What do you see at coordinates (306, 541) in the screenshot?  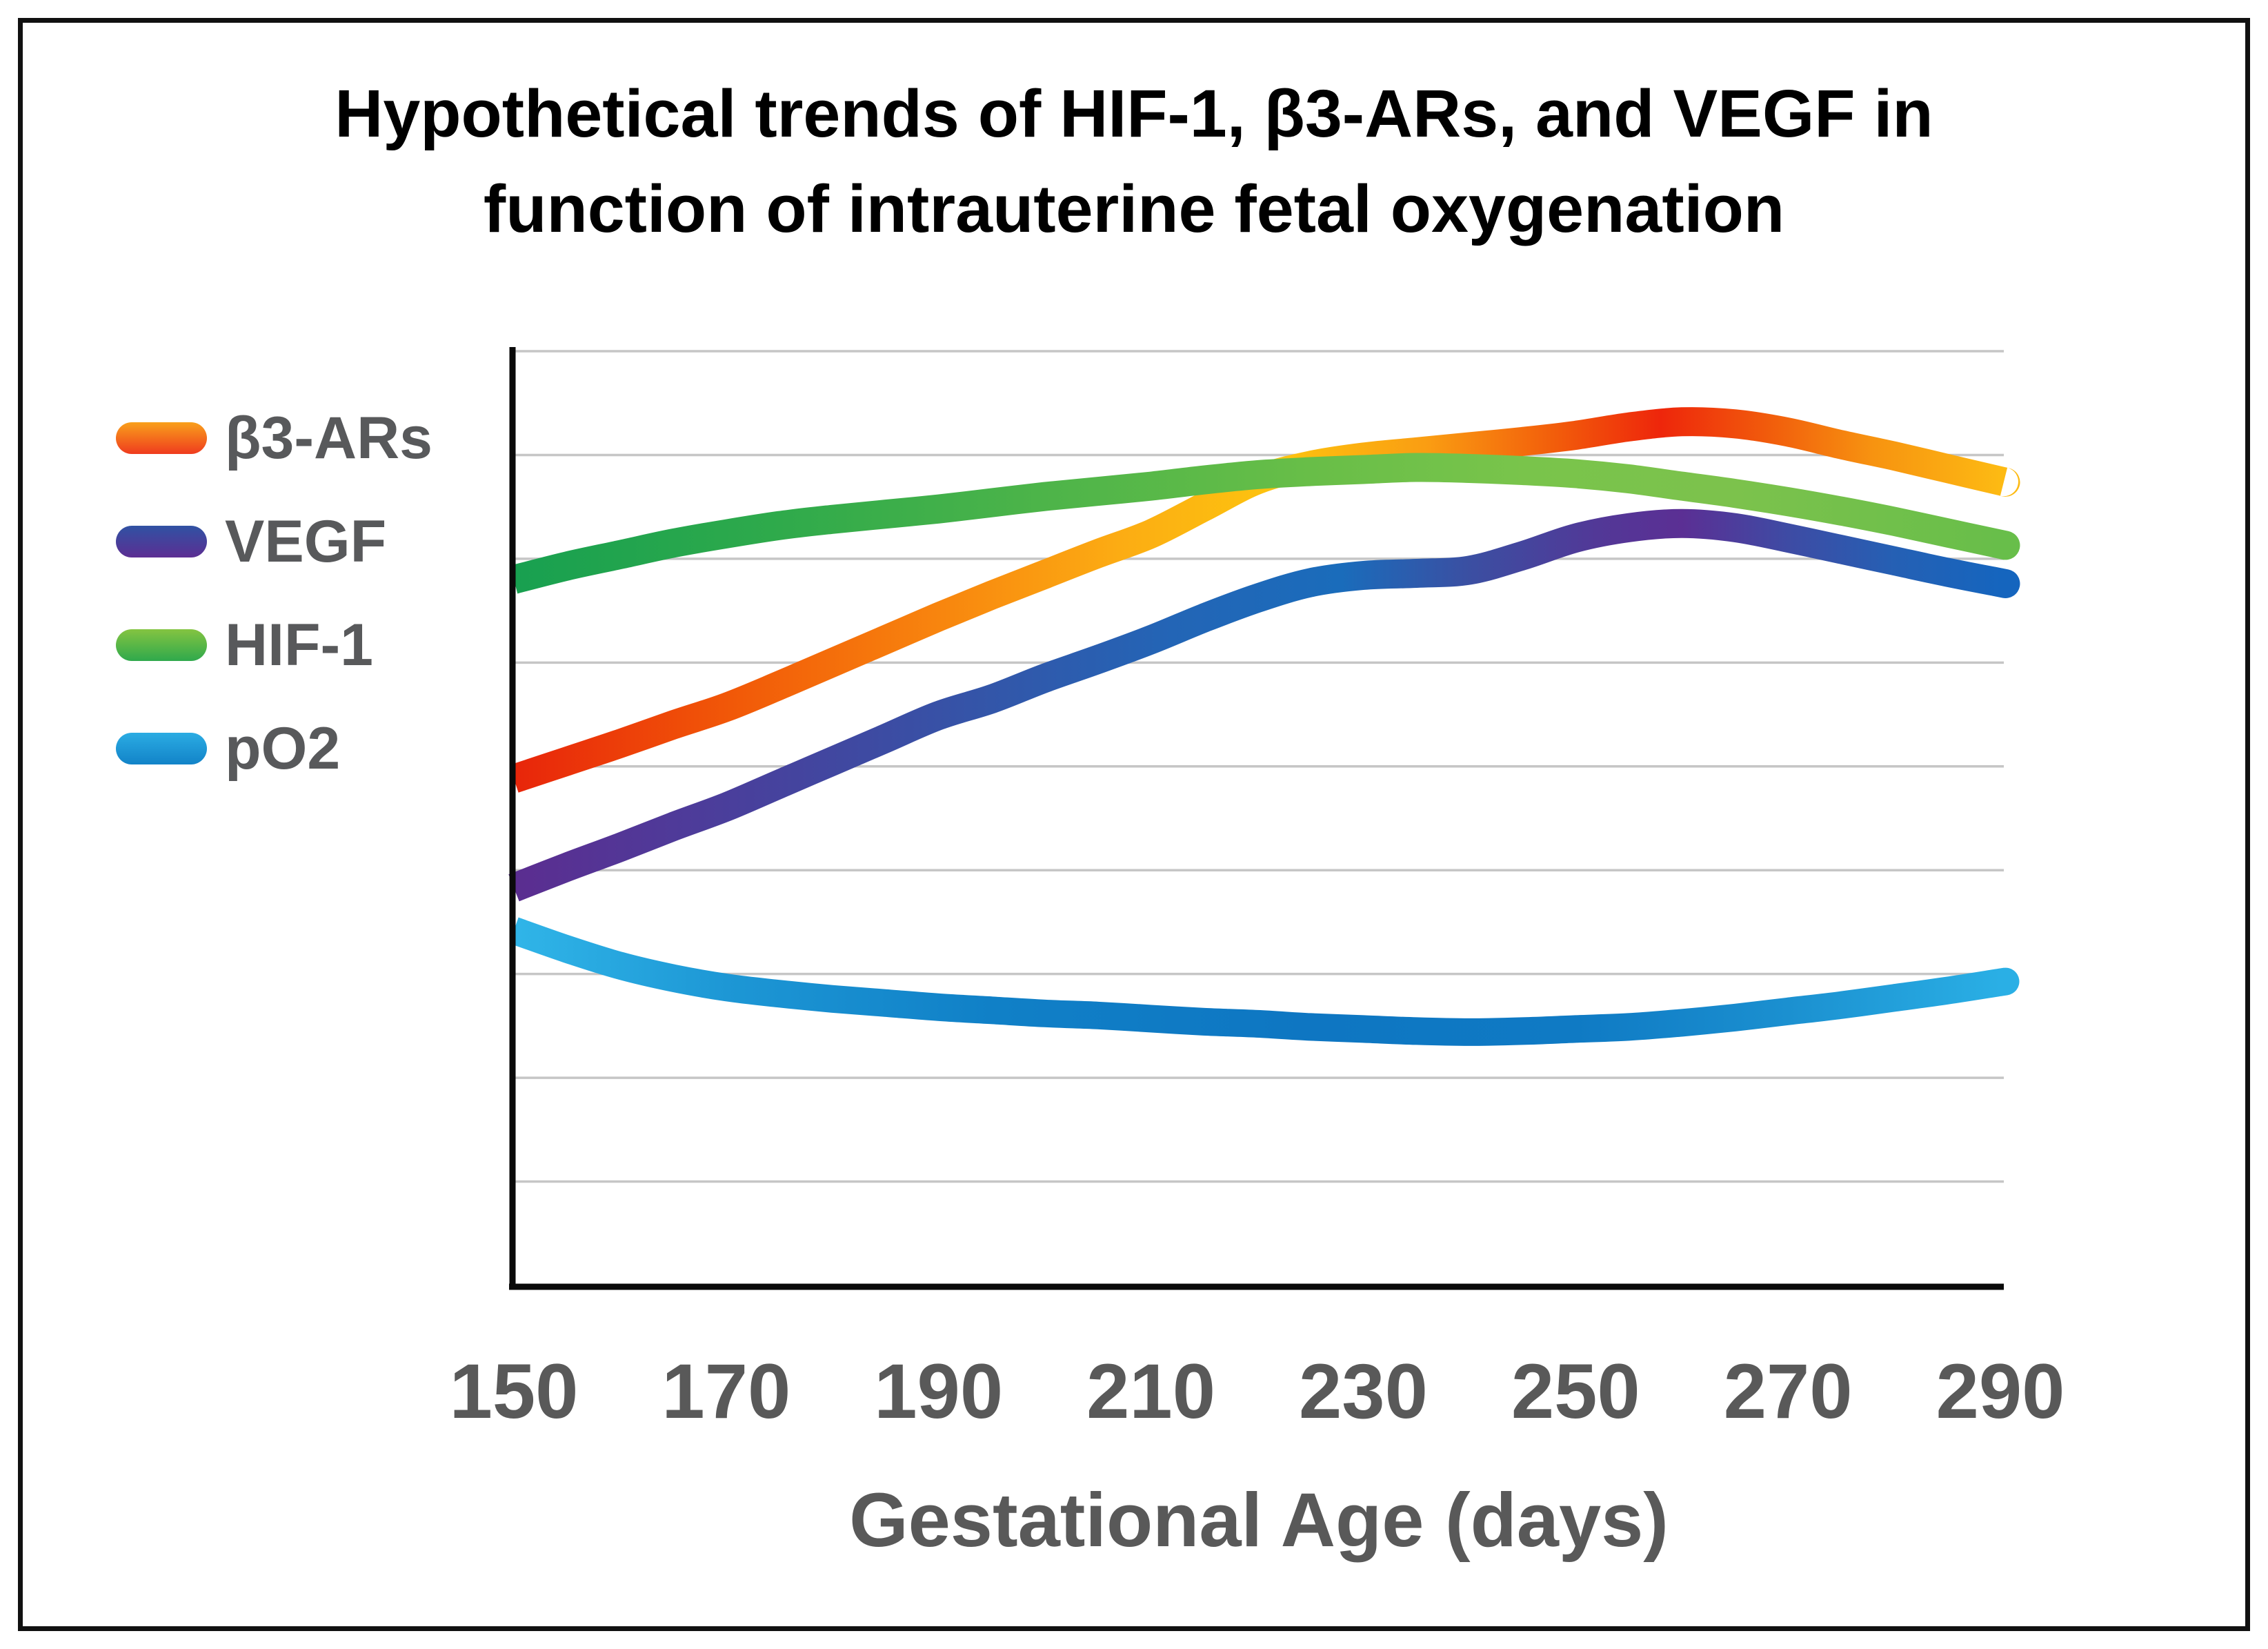 I see `legend-label-VEGF: VEGF` at bounding box center [306, 541].